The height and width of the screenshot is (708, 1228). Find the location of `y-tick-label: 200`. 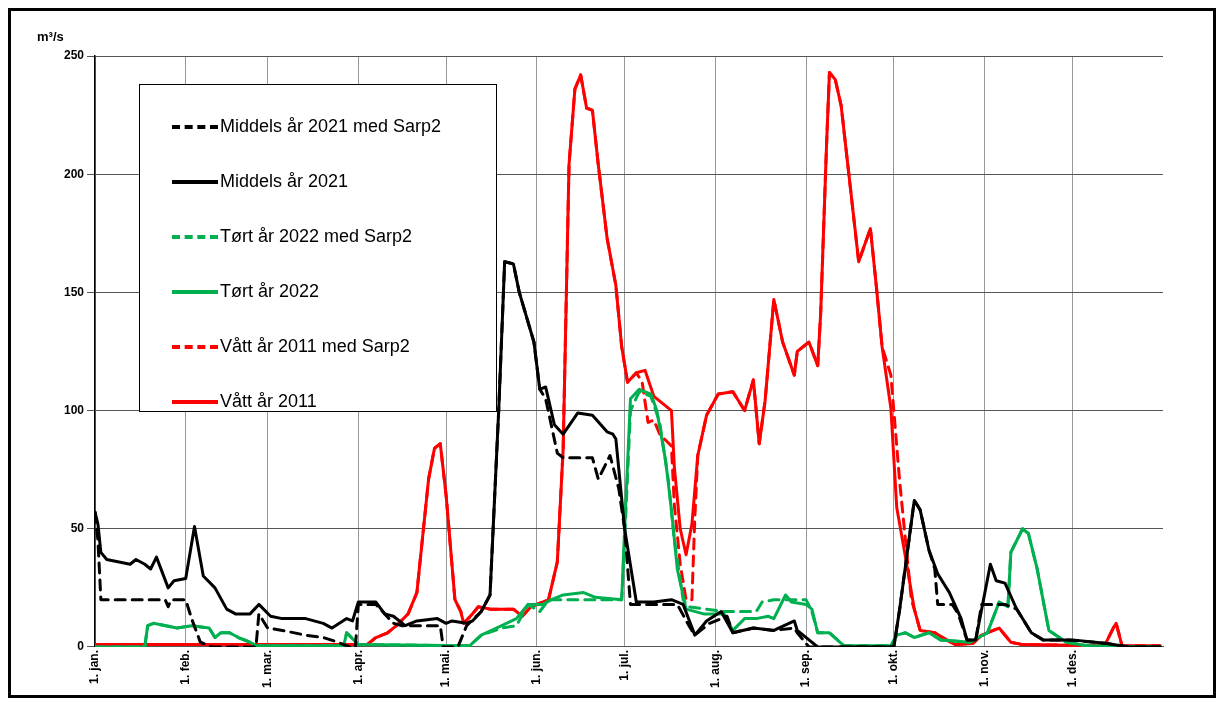

y-tick-label: 200 is located at coordinates (74, 173).